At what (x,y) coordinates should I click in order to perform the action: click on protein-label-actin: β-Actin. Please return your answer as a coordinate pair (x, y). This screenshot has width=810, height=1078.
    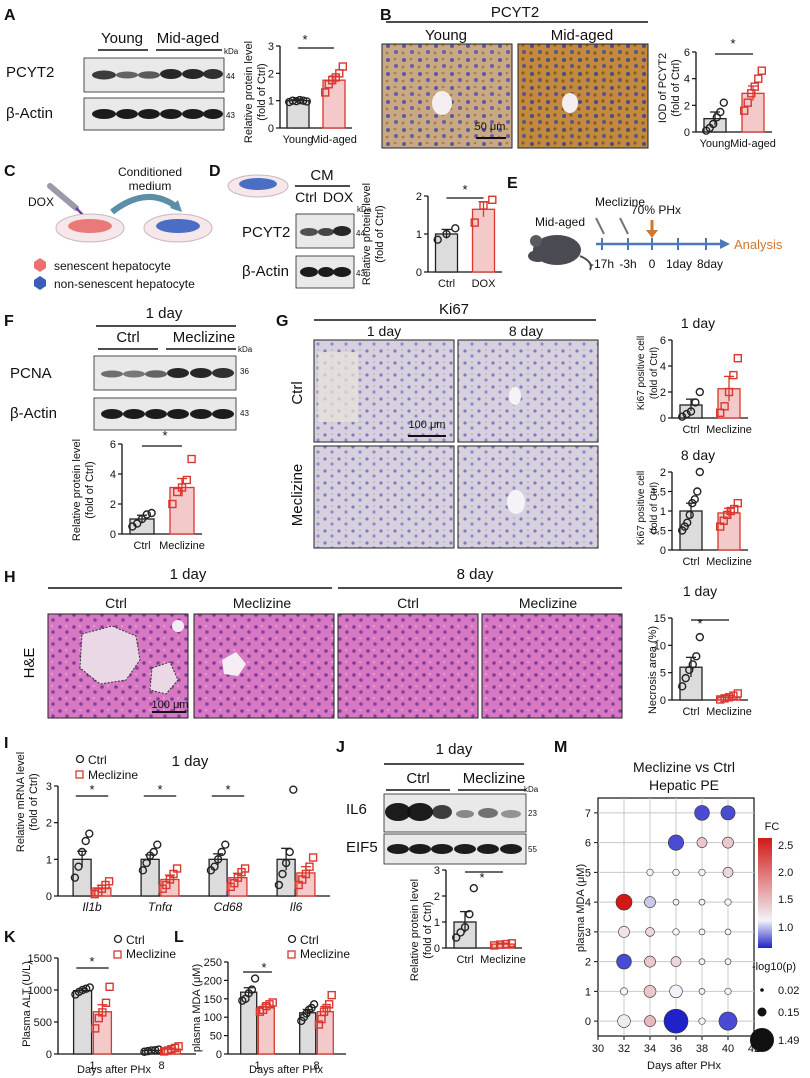
    Looking at the image, I should click on (265, 271).